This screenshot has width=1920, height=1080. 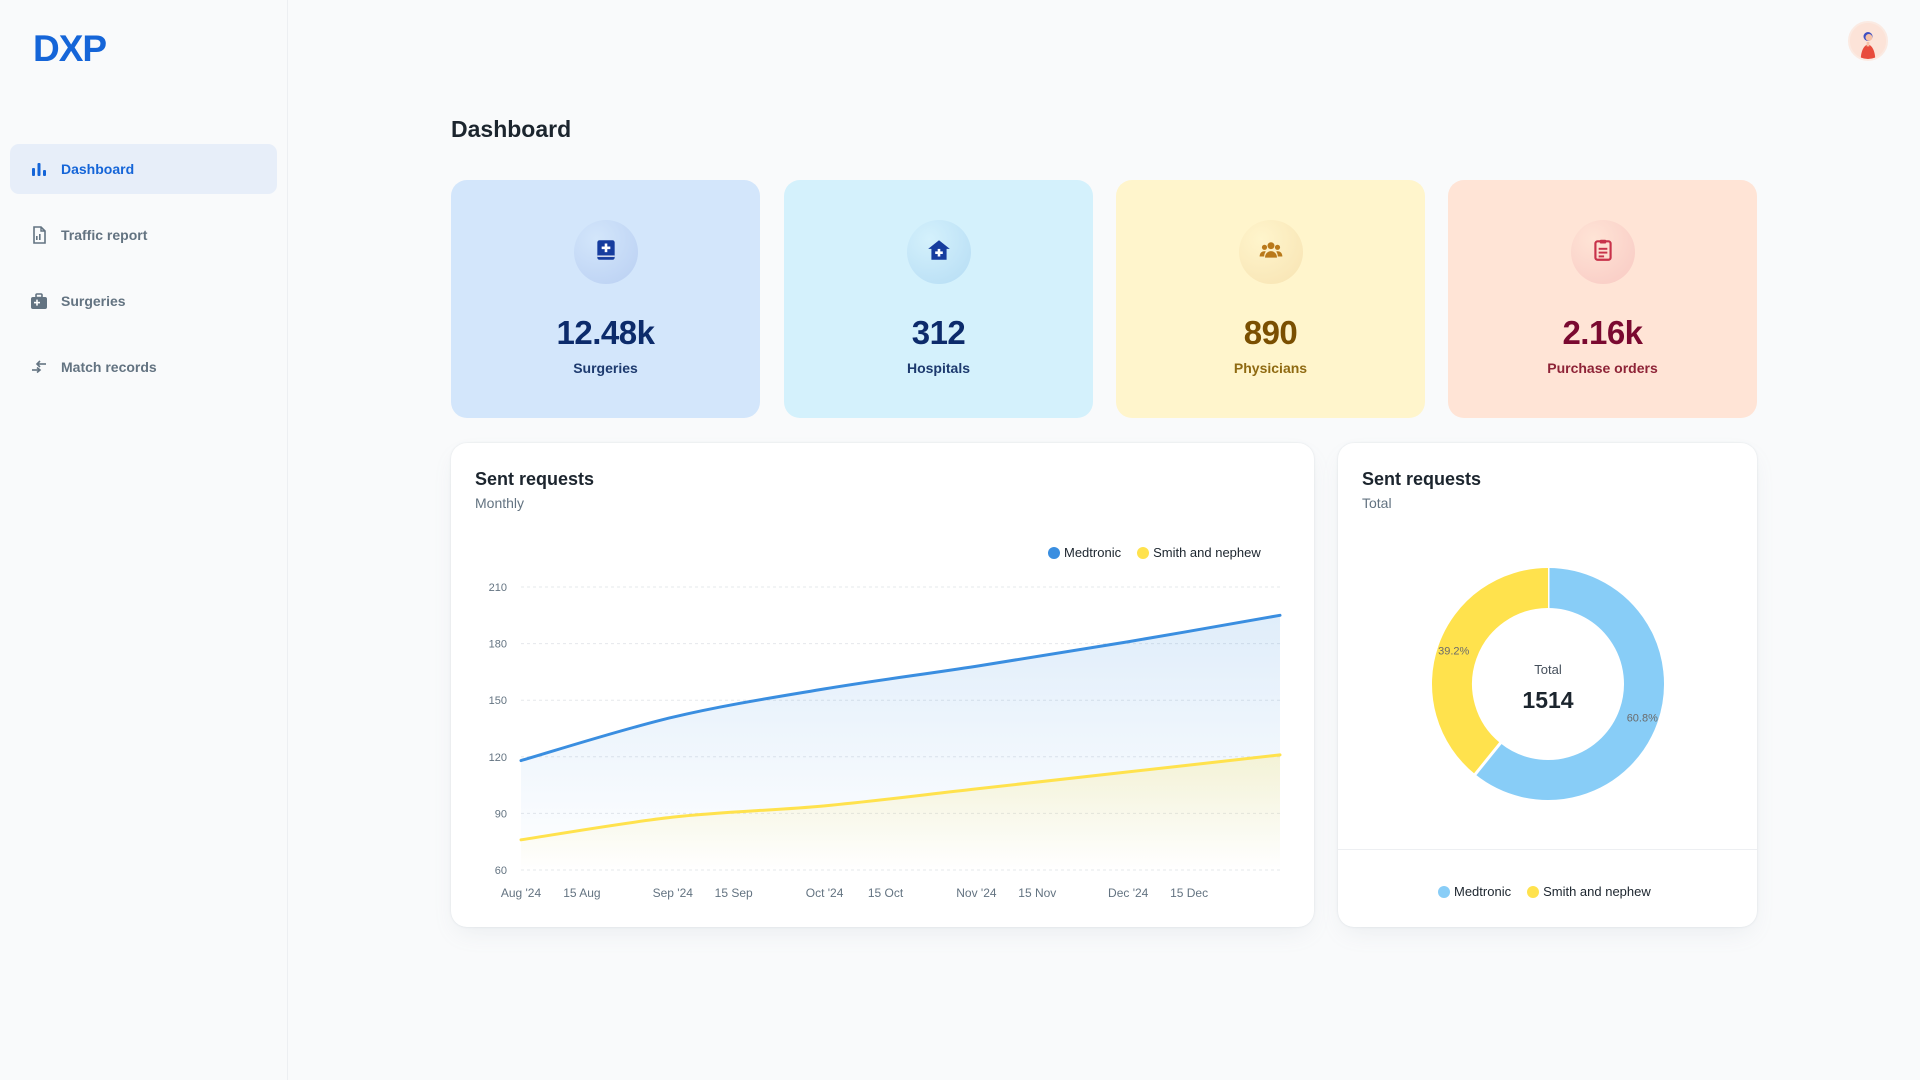 What do you see at coordinates (673, 893) in the screenshot?
I see `x-tick-label: Sep '24` at bounding box center [673, 893].